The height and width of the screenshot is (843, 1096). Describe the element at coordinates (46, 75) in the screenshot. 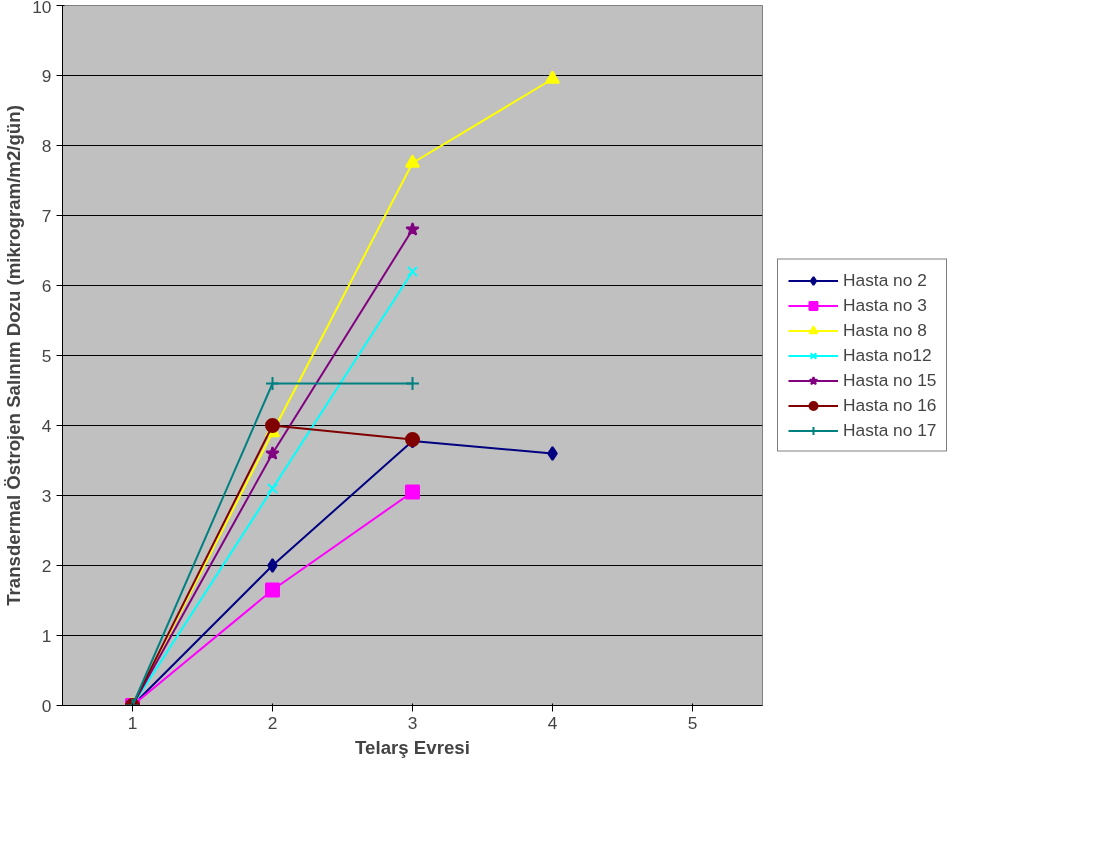

I see `y-tick-label: 9` at that location.